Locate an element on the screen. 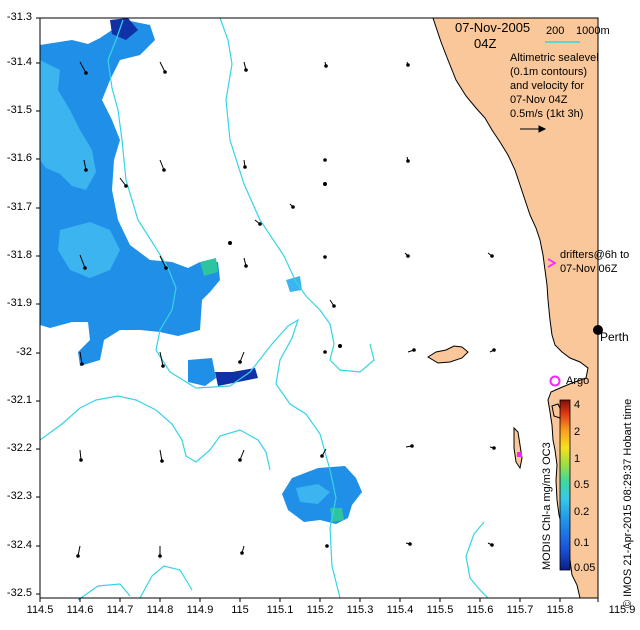 The image size is (640, 630). credit: © IMOS 21-Apr-2015 08:29:37 Hobart time is located at coordinates (628, 503).